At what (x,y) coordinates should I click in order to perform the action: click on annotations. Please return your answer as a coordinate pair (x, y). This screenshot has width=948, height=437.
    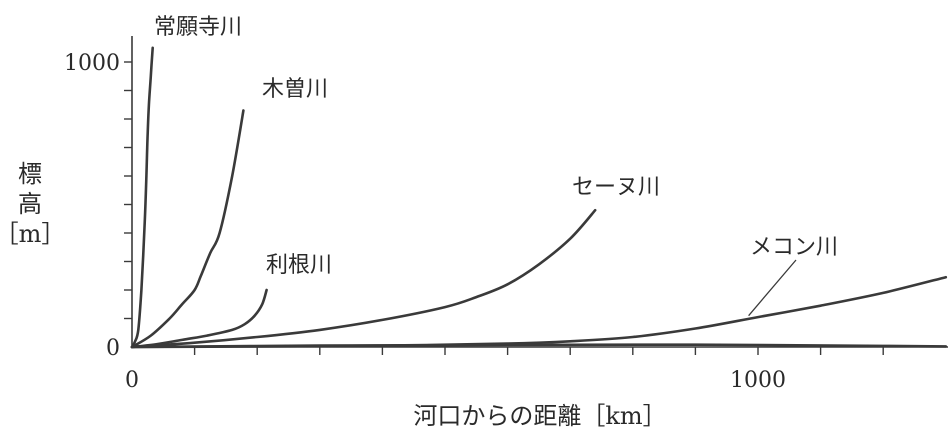
    Looking at the image, I should click on (772, 288).